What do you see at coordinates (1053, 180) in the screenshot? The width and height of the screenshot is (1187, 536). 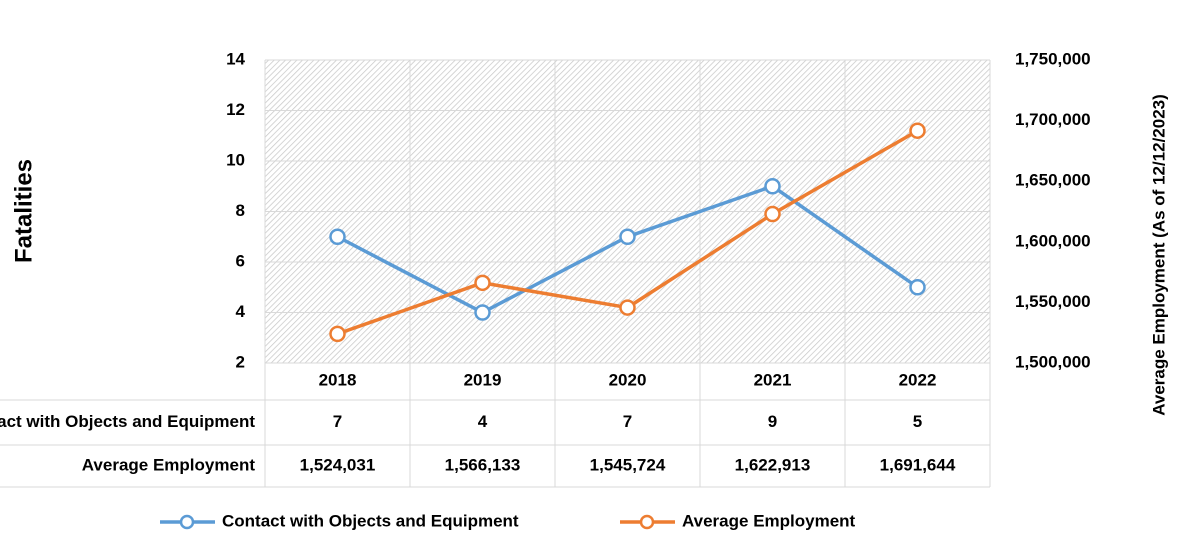 I see `y2-tick-label: 1,650,000` at bounding box center [1053, 180].